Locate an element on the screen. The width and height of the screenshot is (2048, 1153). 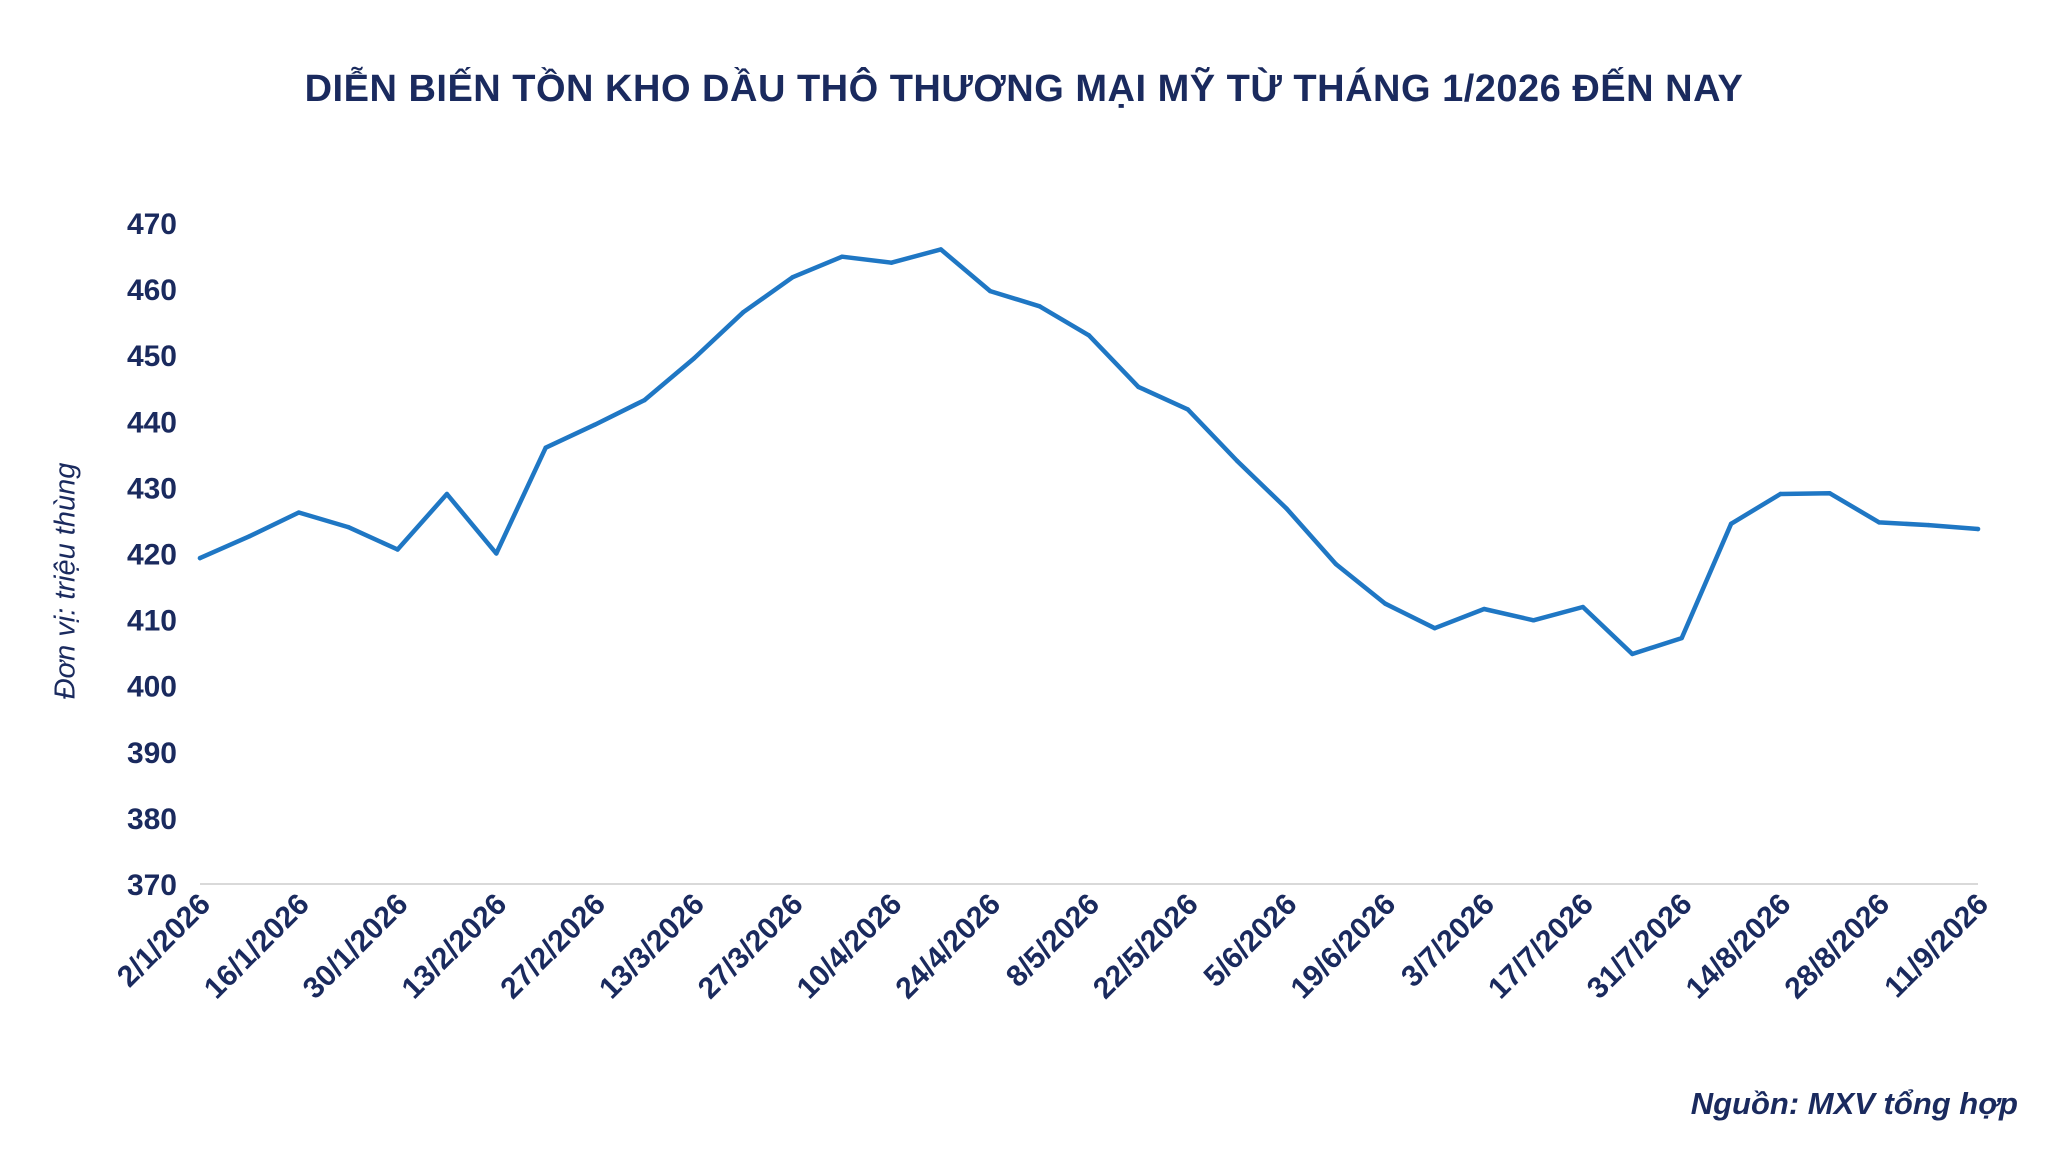
y-tick-label: 470 is located at coordinates (152, 224).